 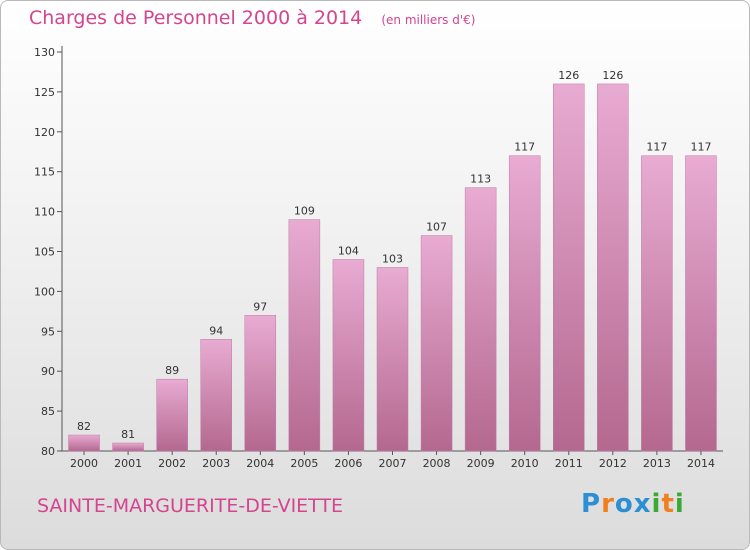 What do you see at coordinates (44, 252) in the screenshot?
I see `y-tick-label: 105` at bounding box center [44, 252].